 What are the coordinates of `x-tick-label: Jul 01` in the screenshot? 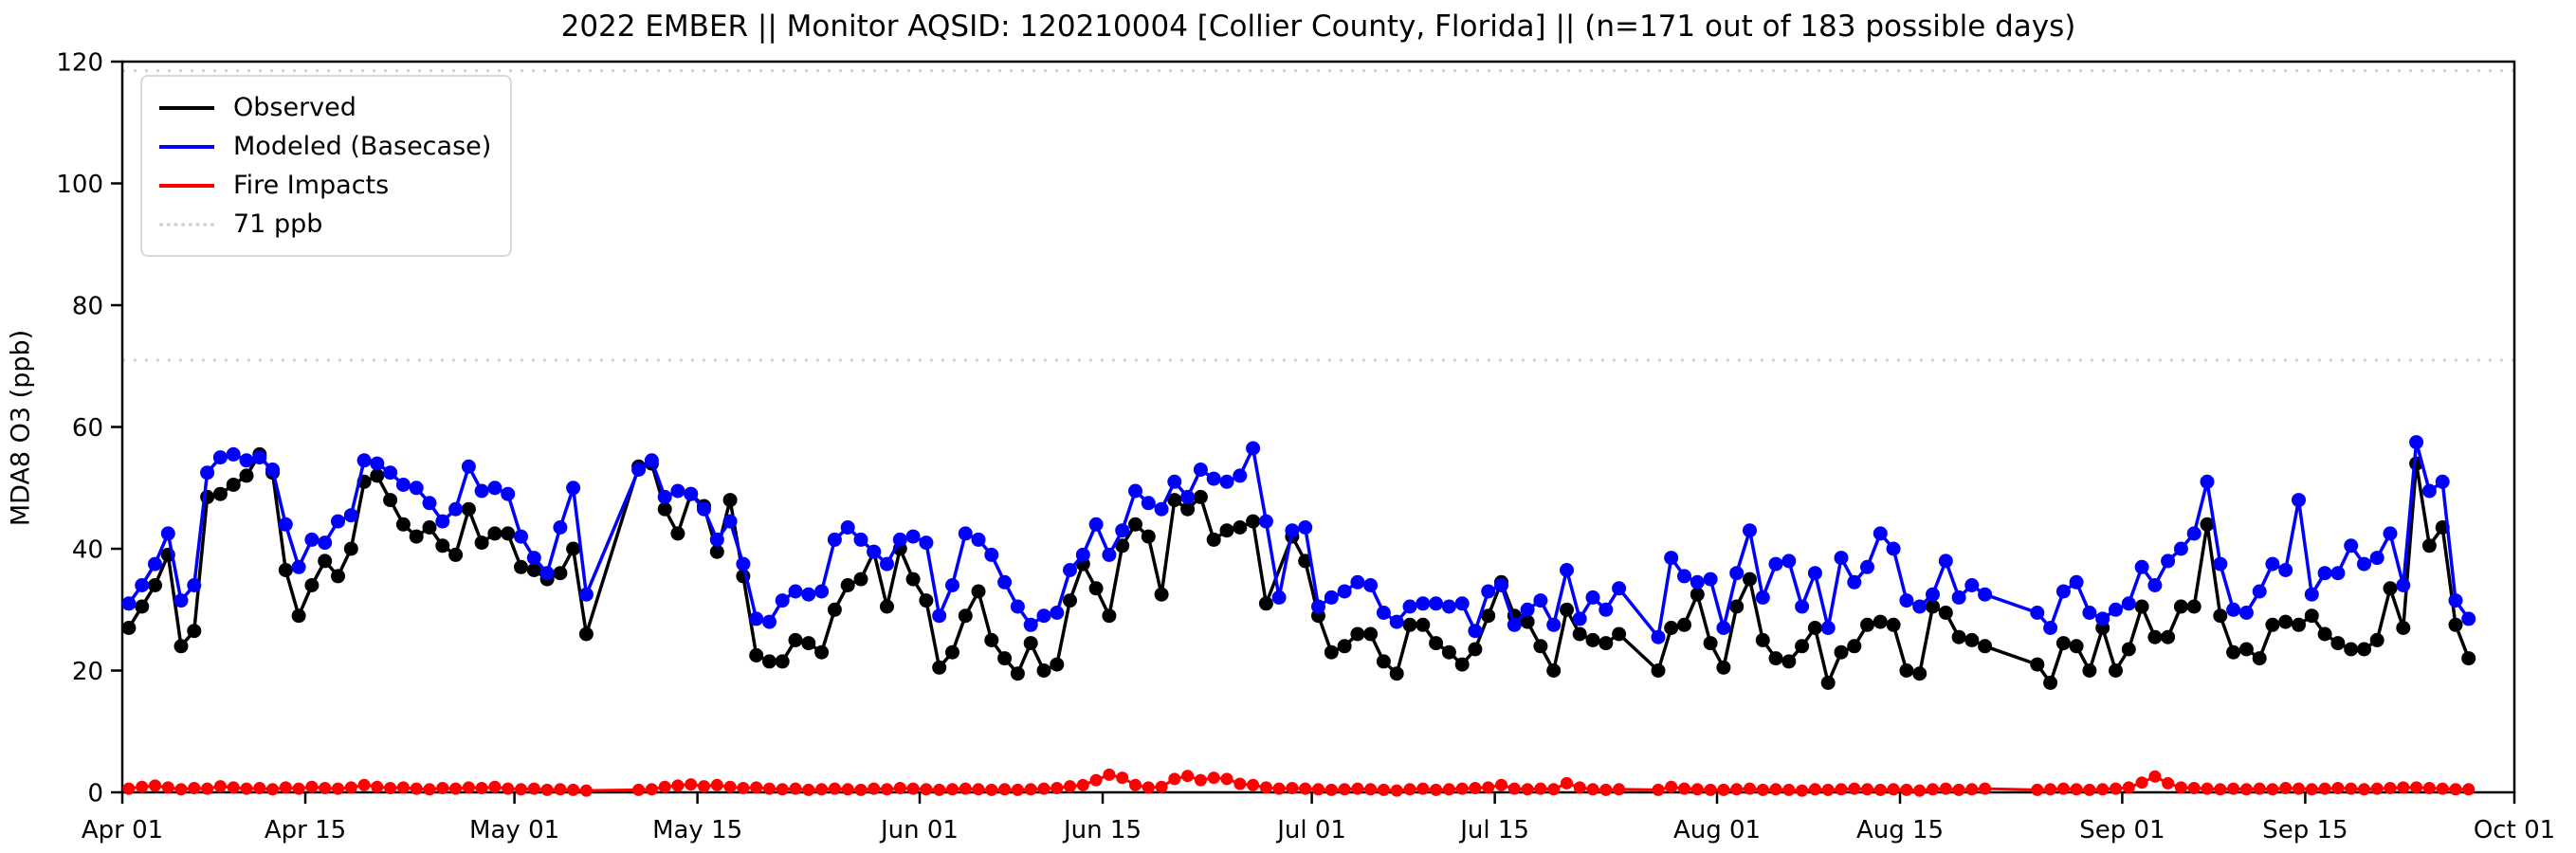 It's located at (1310, 830).